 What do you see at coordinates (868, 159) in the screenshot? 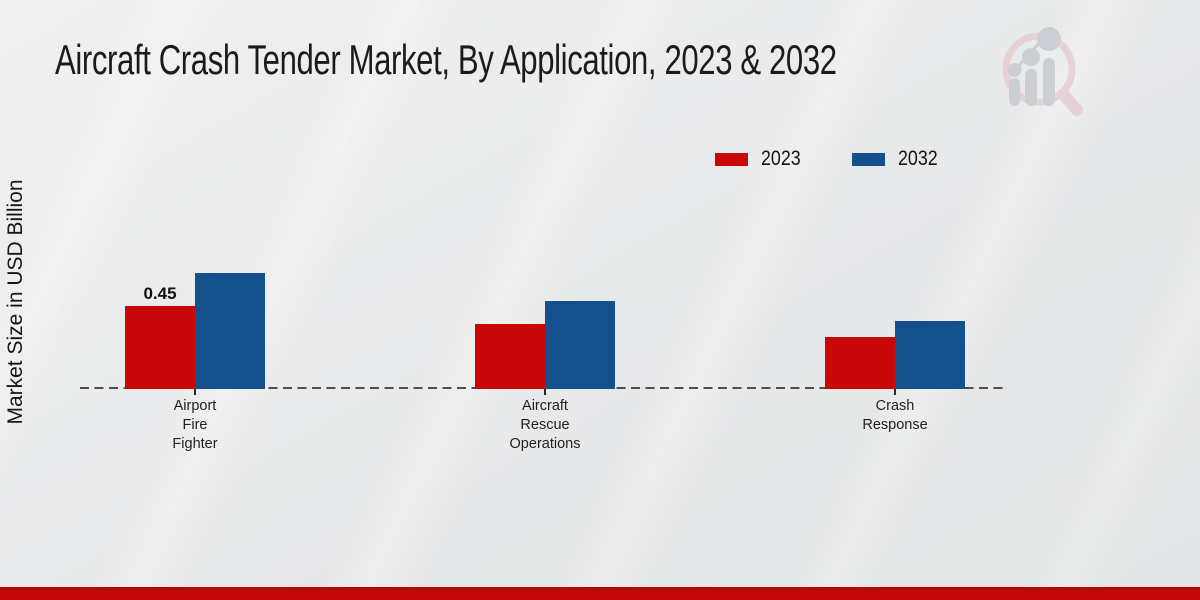
I see `legend-swatch-2032` at bounding box center [868, 159].